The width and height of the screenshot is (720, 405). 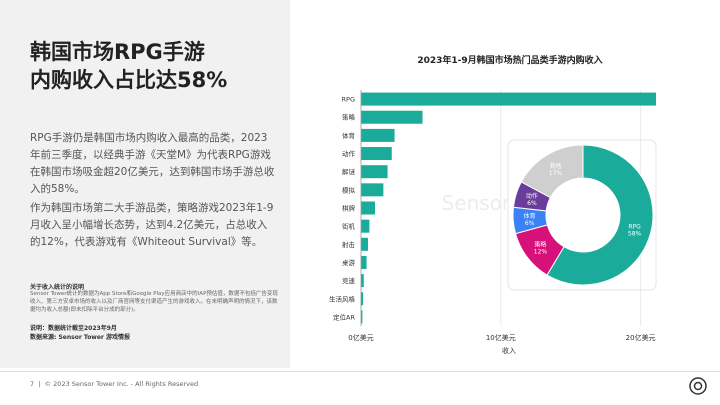 I want to click on y-tick-label: 定位AR, so click(x=344, y=316).